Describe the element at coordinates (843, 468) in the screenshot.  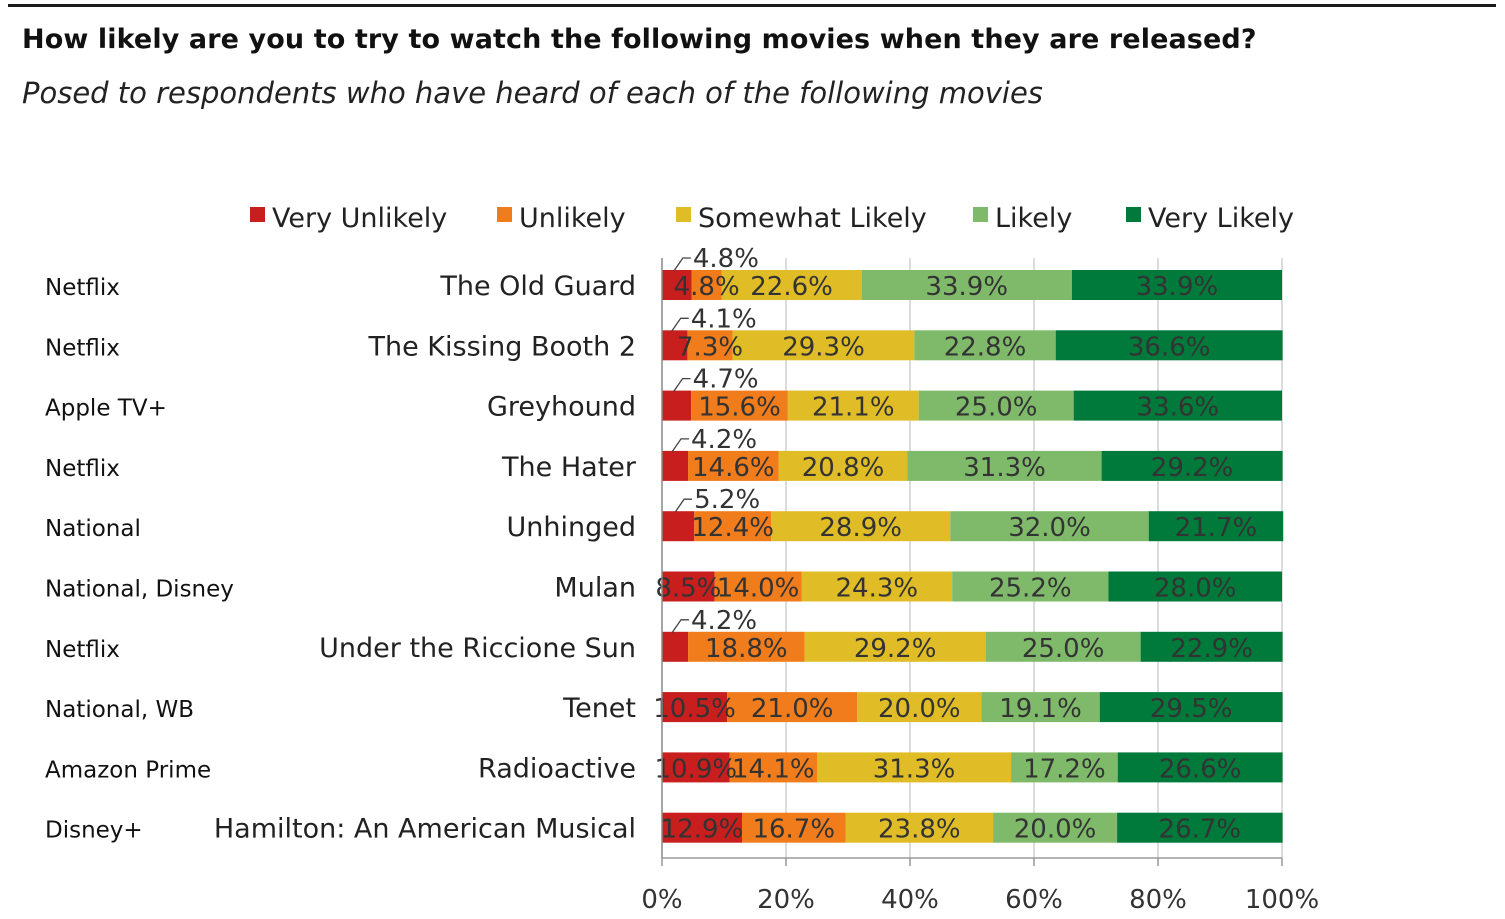
I see `data-label: 20.8%` at that location.